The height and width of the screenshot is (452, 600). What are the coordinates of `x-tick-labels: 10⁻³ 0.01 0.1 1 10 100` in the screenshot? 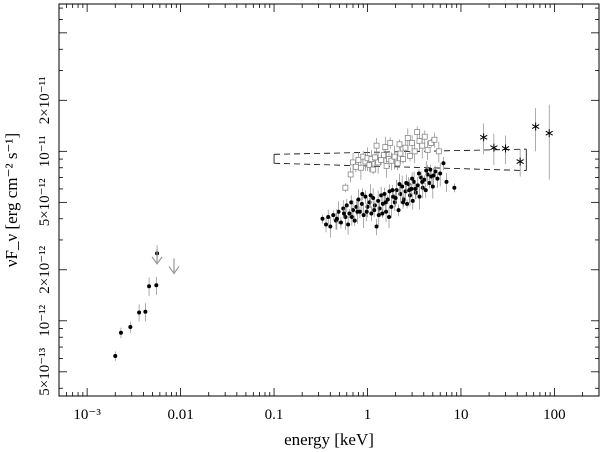 It's located at (319, 415).